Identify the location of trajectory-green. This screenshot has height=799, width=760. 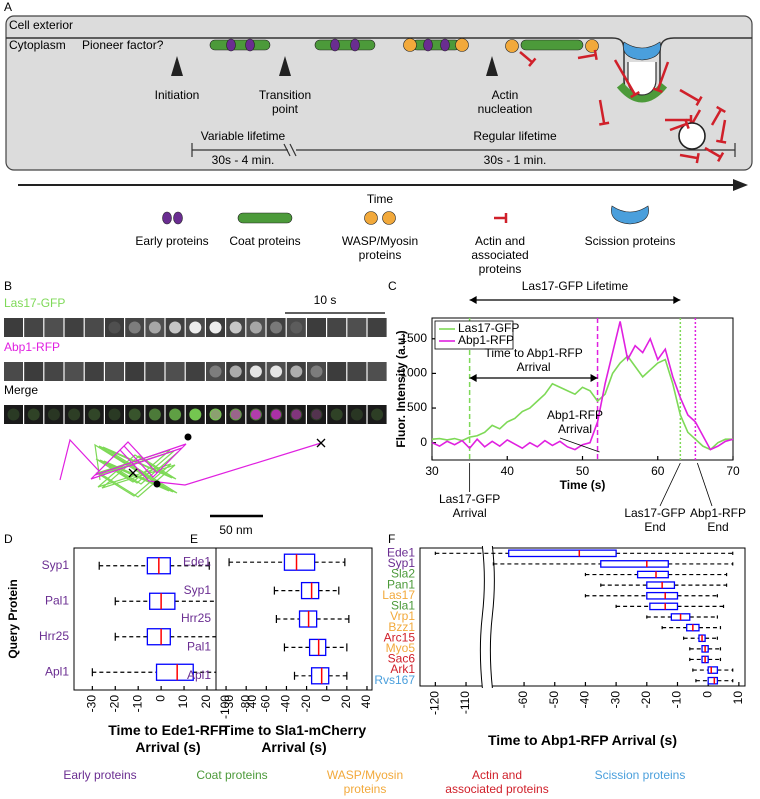
(136, 470).